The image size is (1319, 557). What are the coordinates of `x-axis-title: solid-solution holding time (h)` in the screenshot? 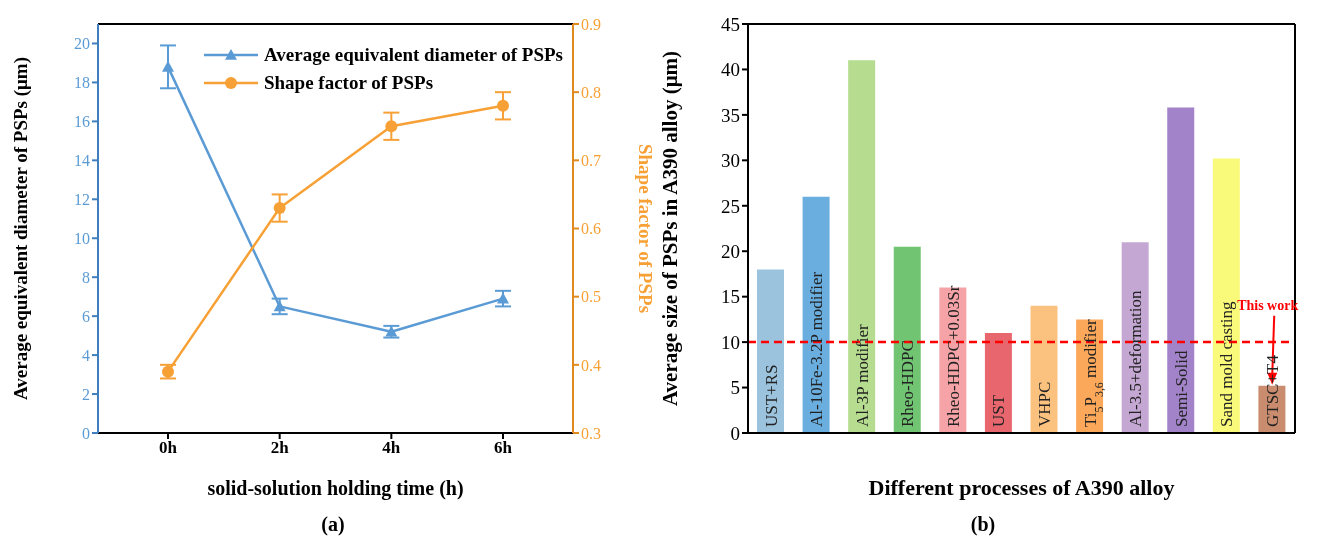 It's located at (335, 488).